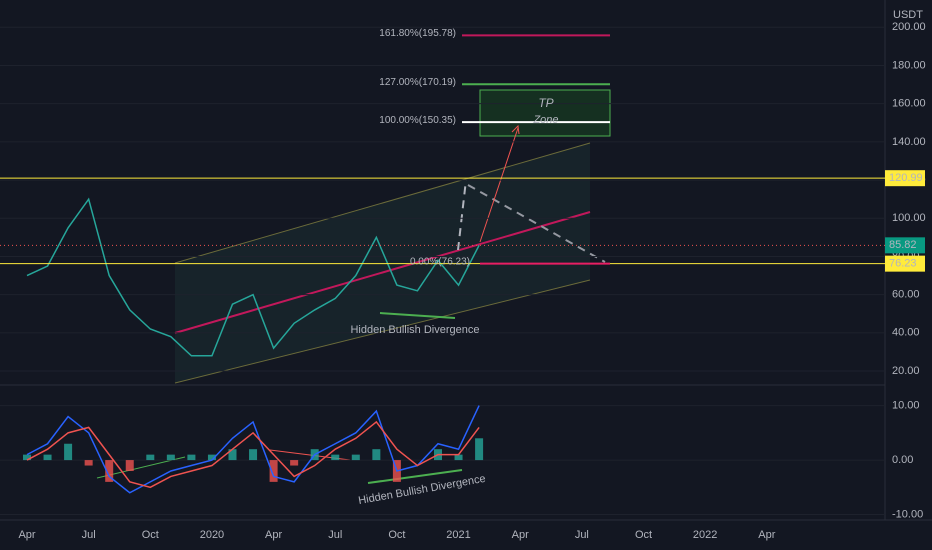 This screenshot has width=932, height=550. Describe the element at coordinates (545, 120) in the screenshot. I see `annotation: Zone` at that location.